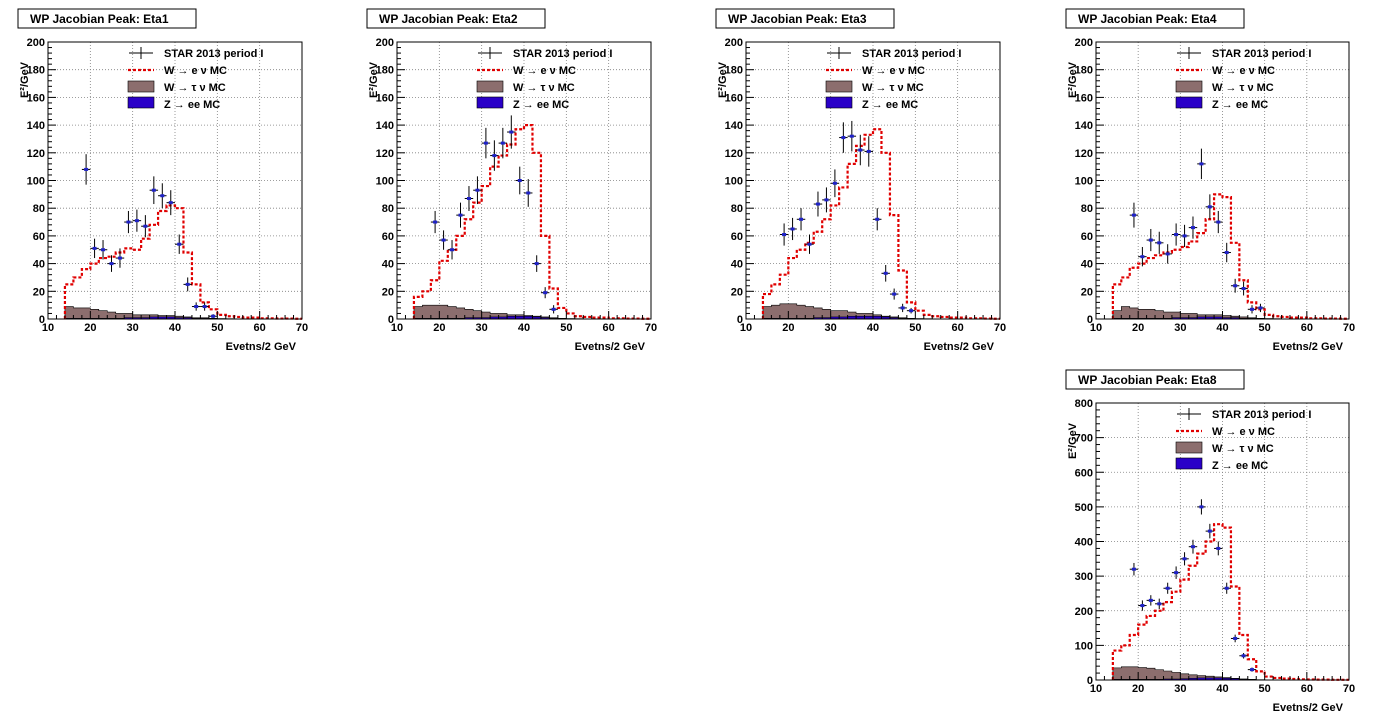 The image size is (1396, 722). Describe the element at coordinates (737, 209) in the screenshot. I see `y-tick-label: 80` at that location.